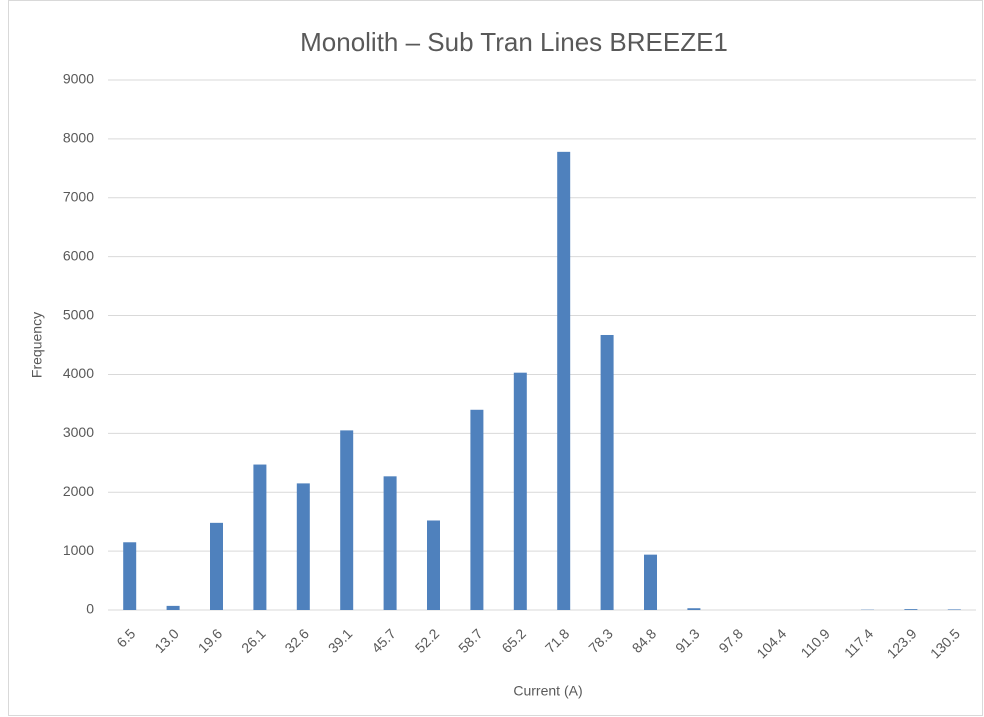 The height and width of the screenshot is (717, 984). I want to click on y-tick-label: 9000, so click(78, 79).